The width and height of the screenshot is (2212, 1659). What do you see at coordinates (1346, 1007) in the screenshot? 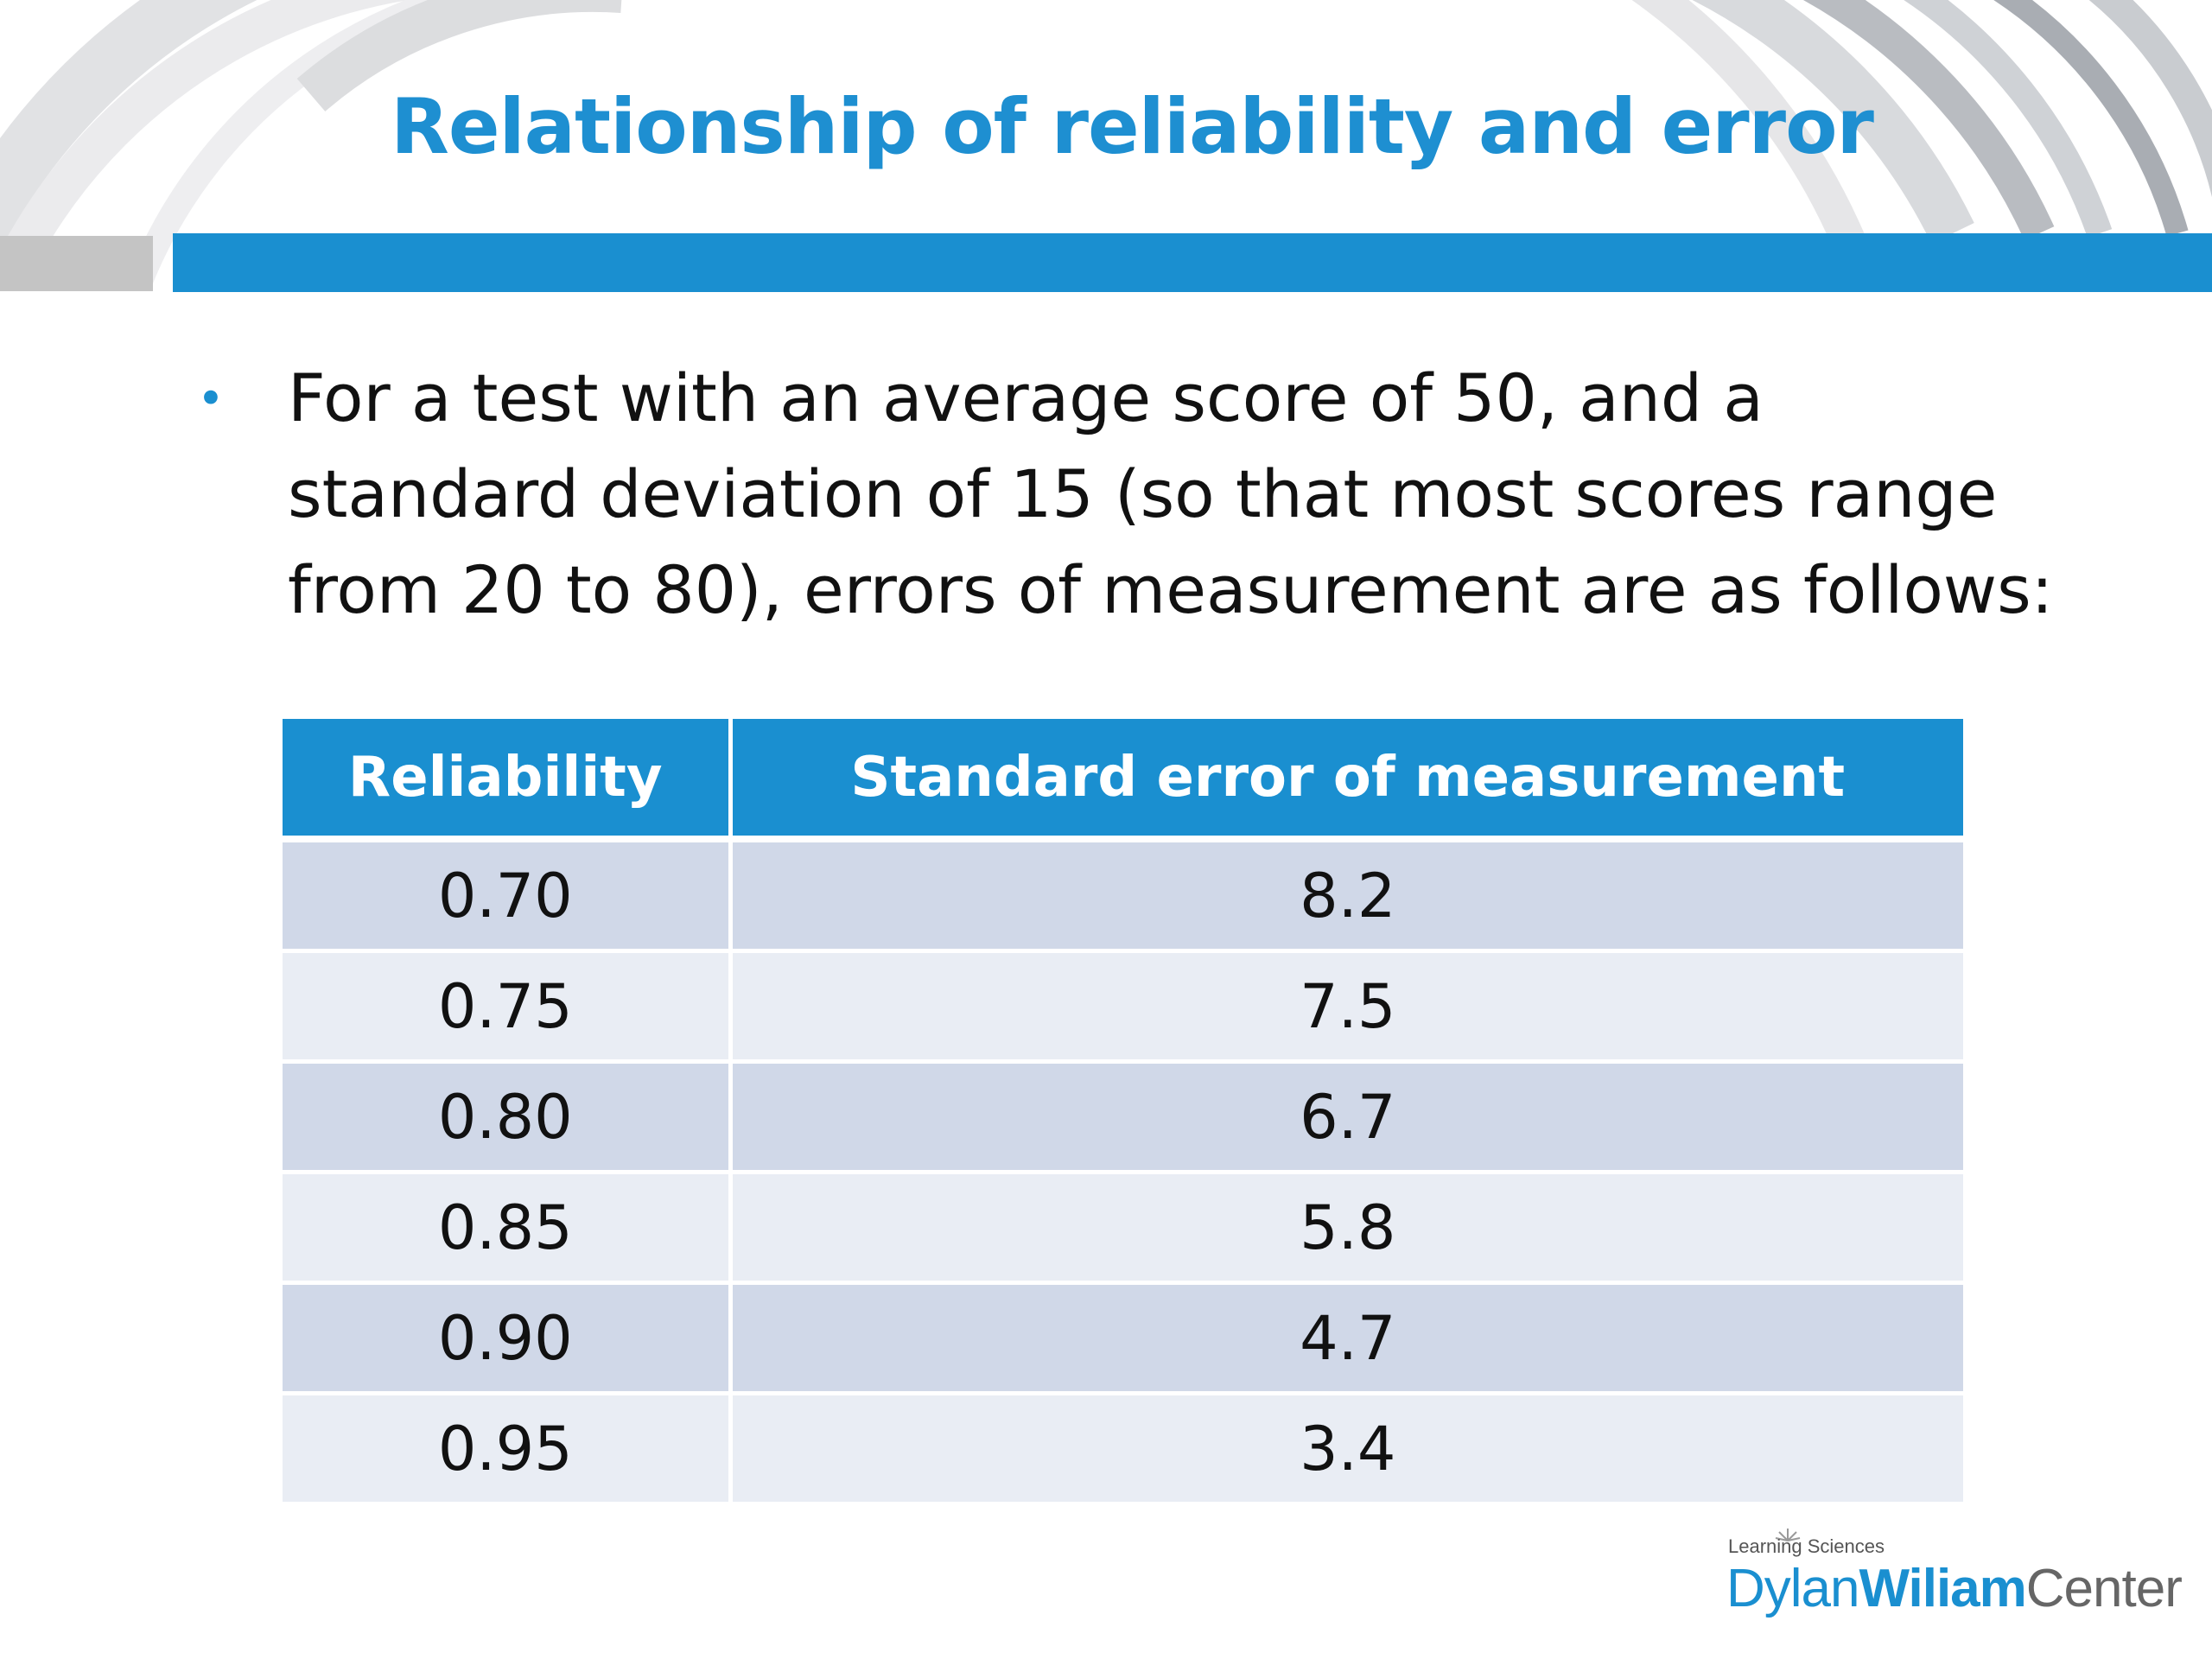
I see `sem-cell: 7.5` at bounding box center [1346, 1007].